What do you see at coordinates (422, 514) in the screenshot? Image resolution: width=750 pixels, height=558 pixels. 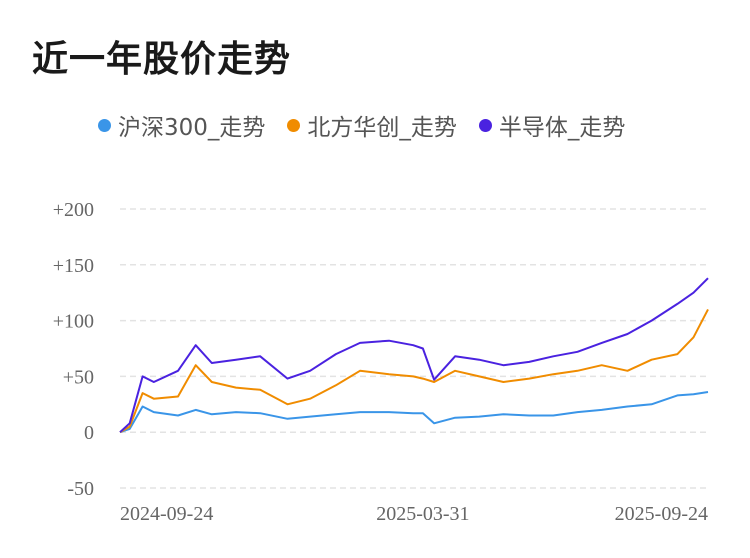 I see `x-tick-label: 2025-03-31` at bounding box center [422, 514].